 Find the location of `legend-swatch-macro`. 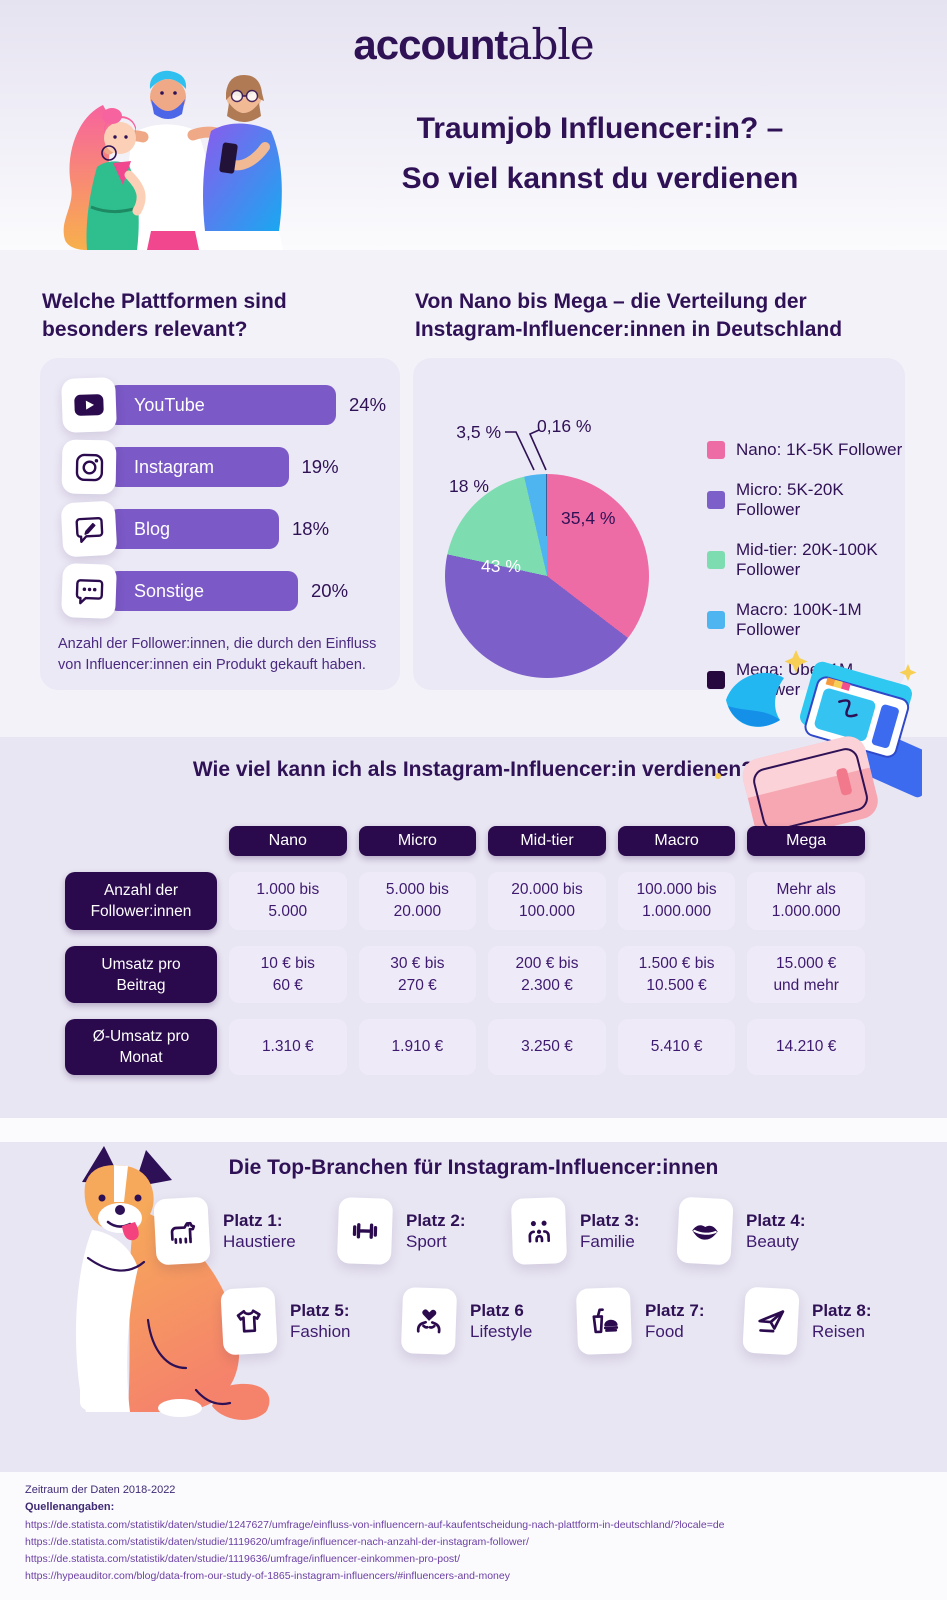

legend-swatch-macro is located at coordinates (716, 620).